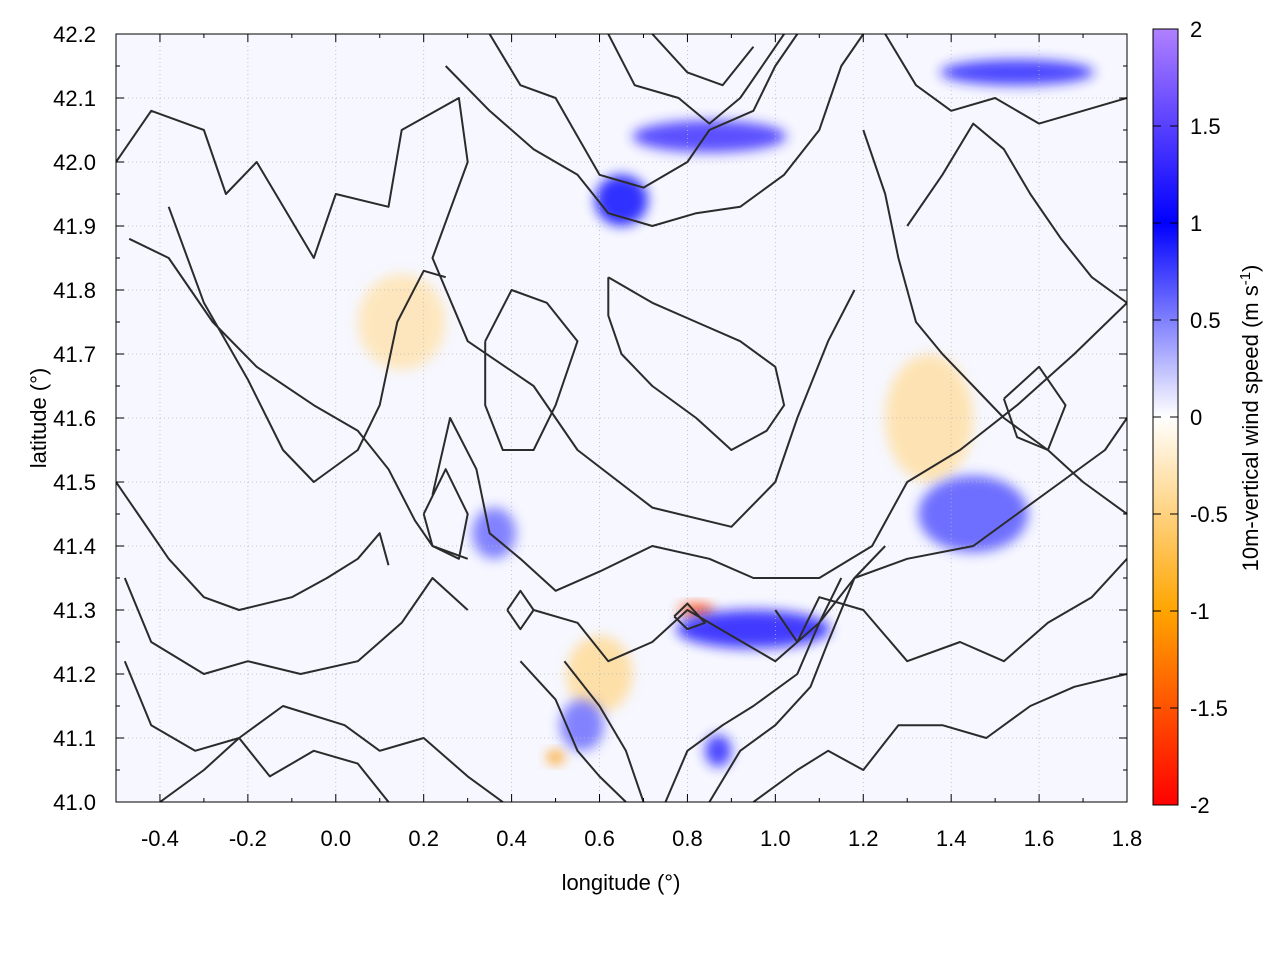  I want to click on x-tick-label: 1.2, so click(863, 838).